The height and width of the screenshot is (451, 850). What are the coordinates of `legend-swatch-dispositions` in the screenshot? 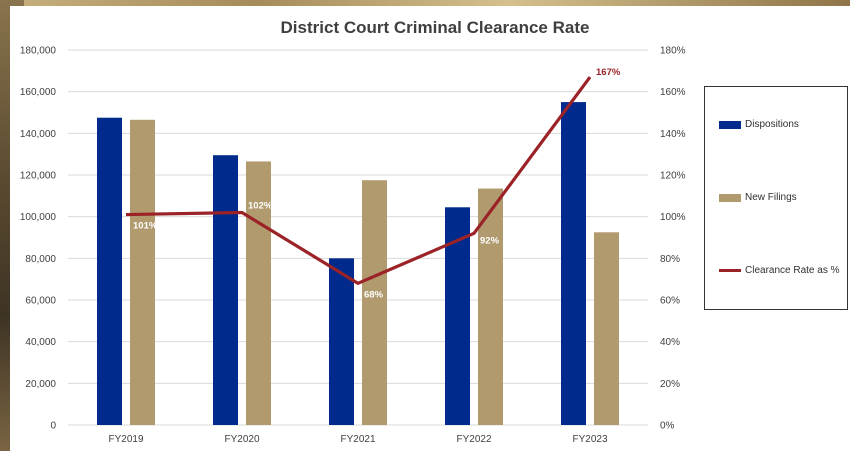 It's located at (730, 124).